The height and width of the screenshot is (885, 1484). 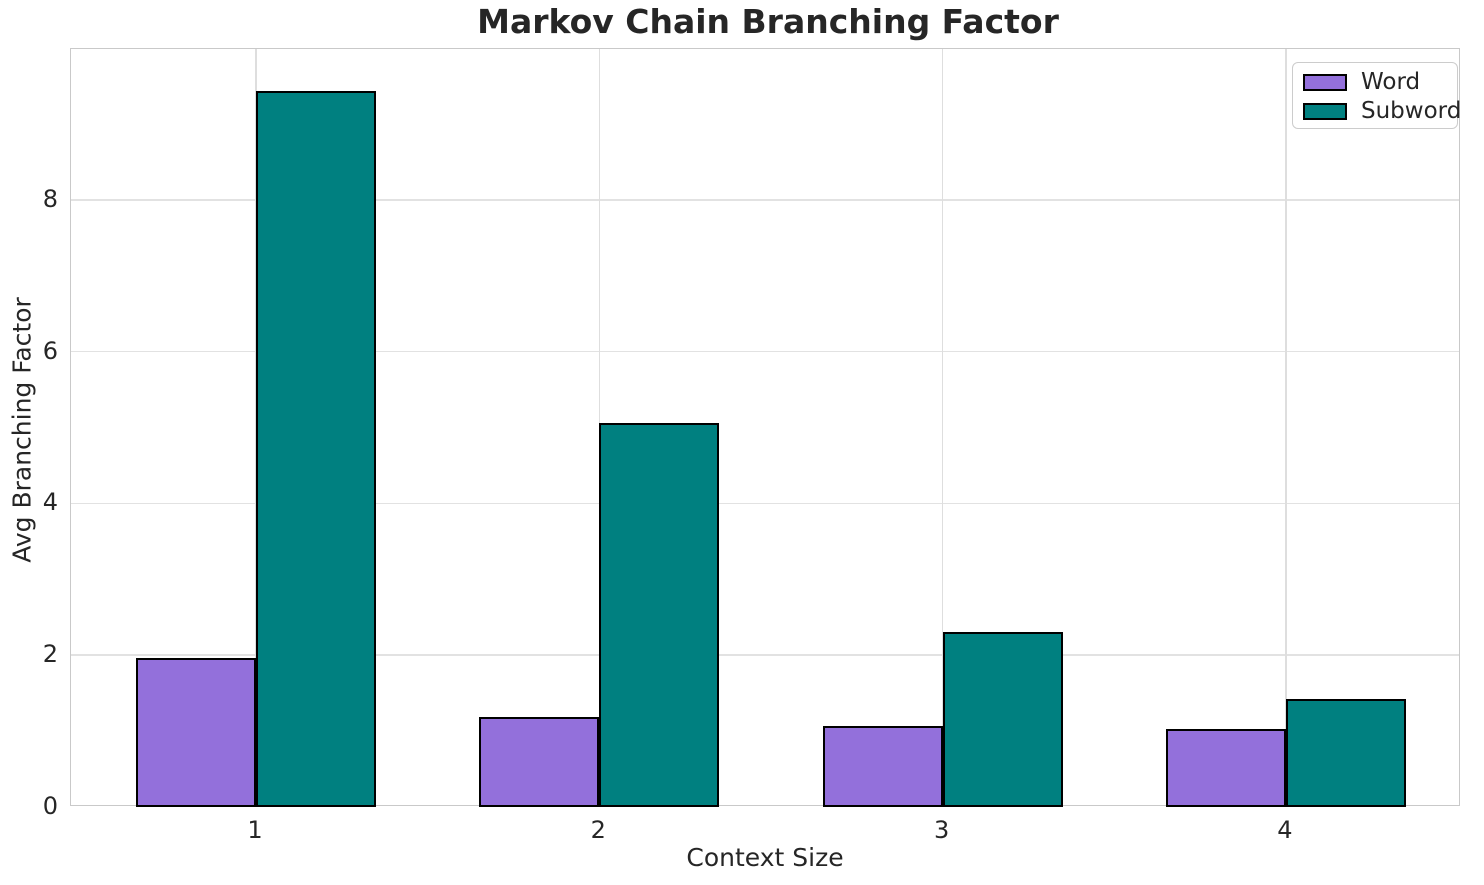 I want to click on legend: Word Subword, so click(x=1376, y=95).